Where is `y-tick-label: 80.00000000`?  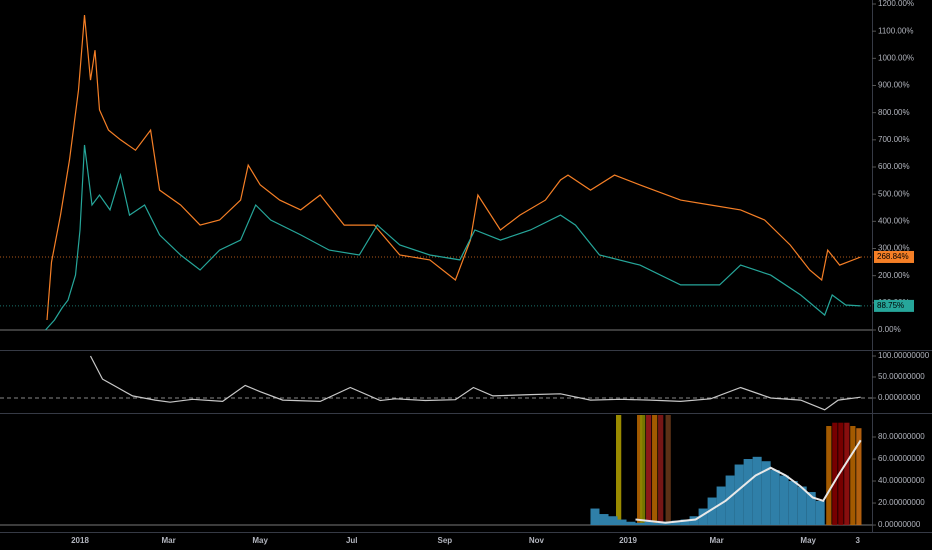
y-tick-label: 80.00000000 is located at coordinates (901, 436).